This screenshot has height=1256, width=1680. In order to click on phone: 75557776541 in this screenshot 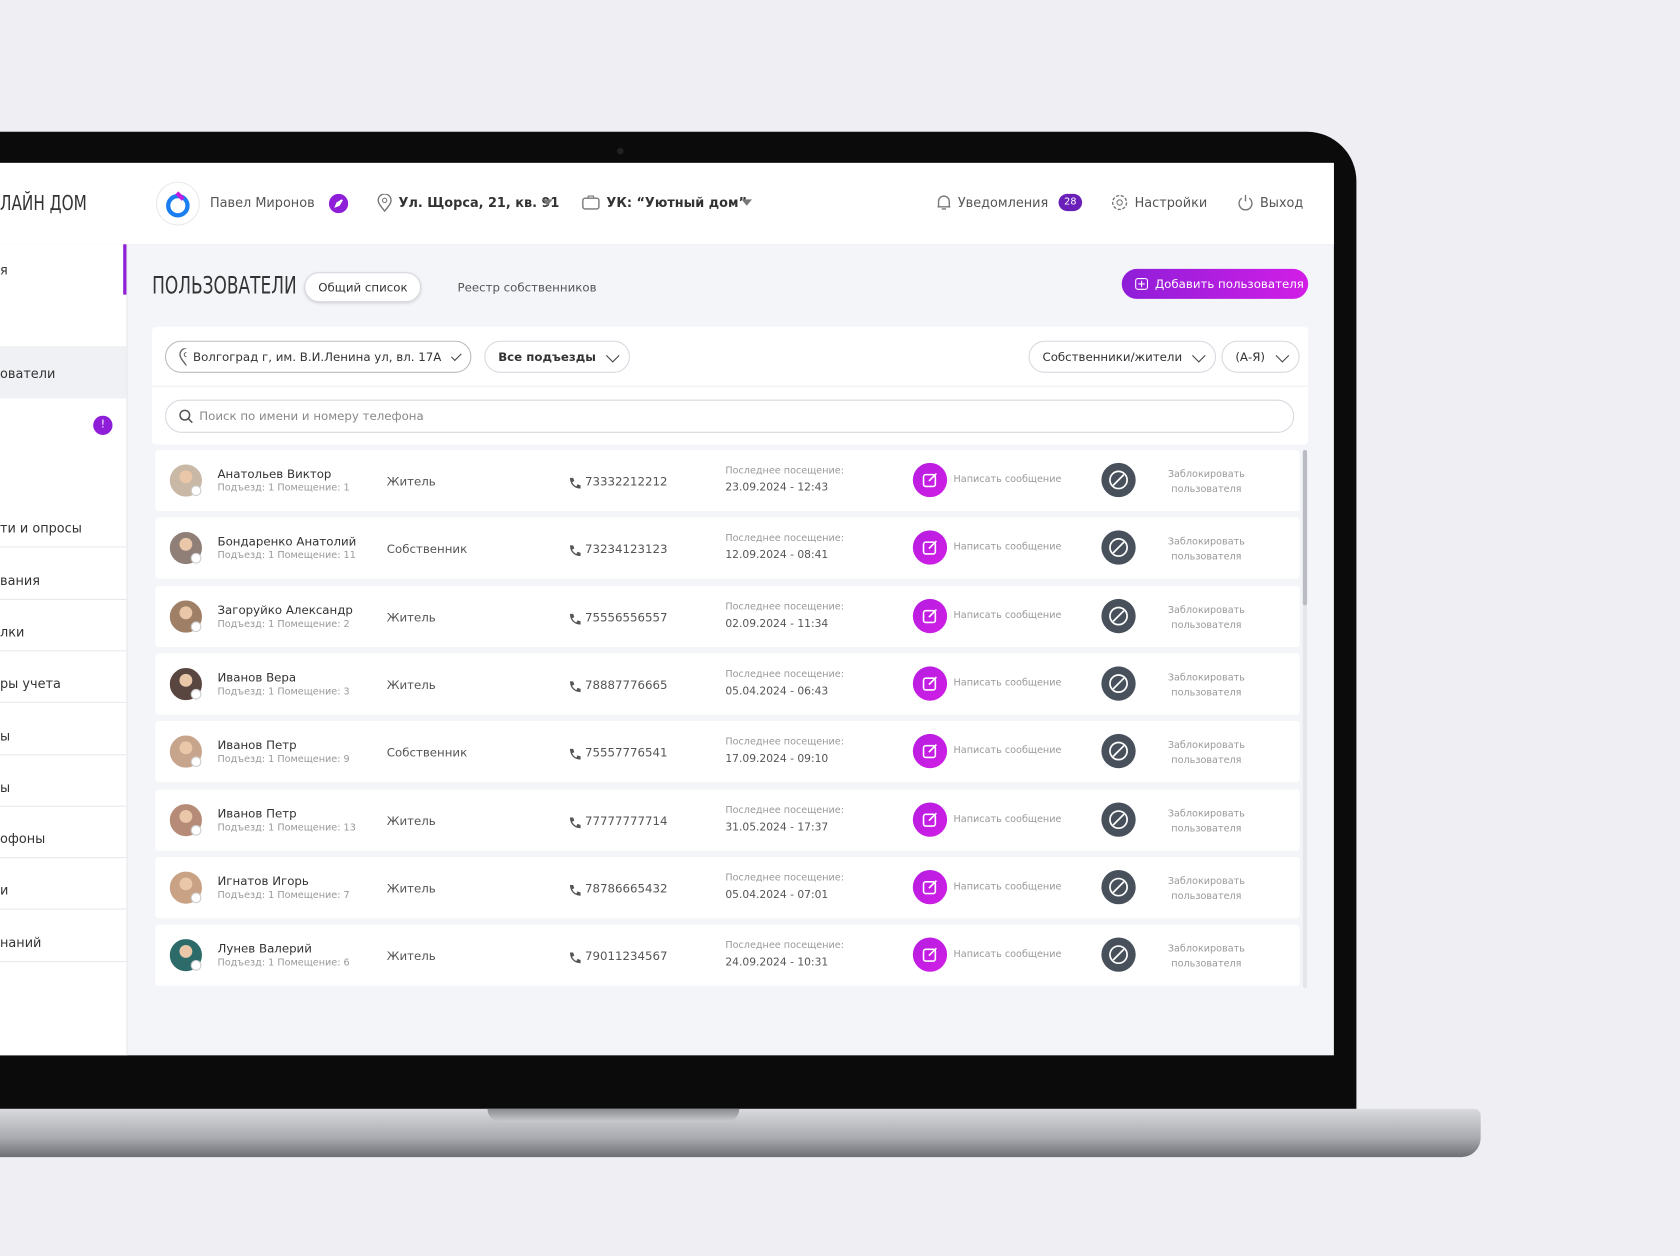, I will do `click(626, 752)`.